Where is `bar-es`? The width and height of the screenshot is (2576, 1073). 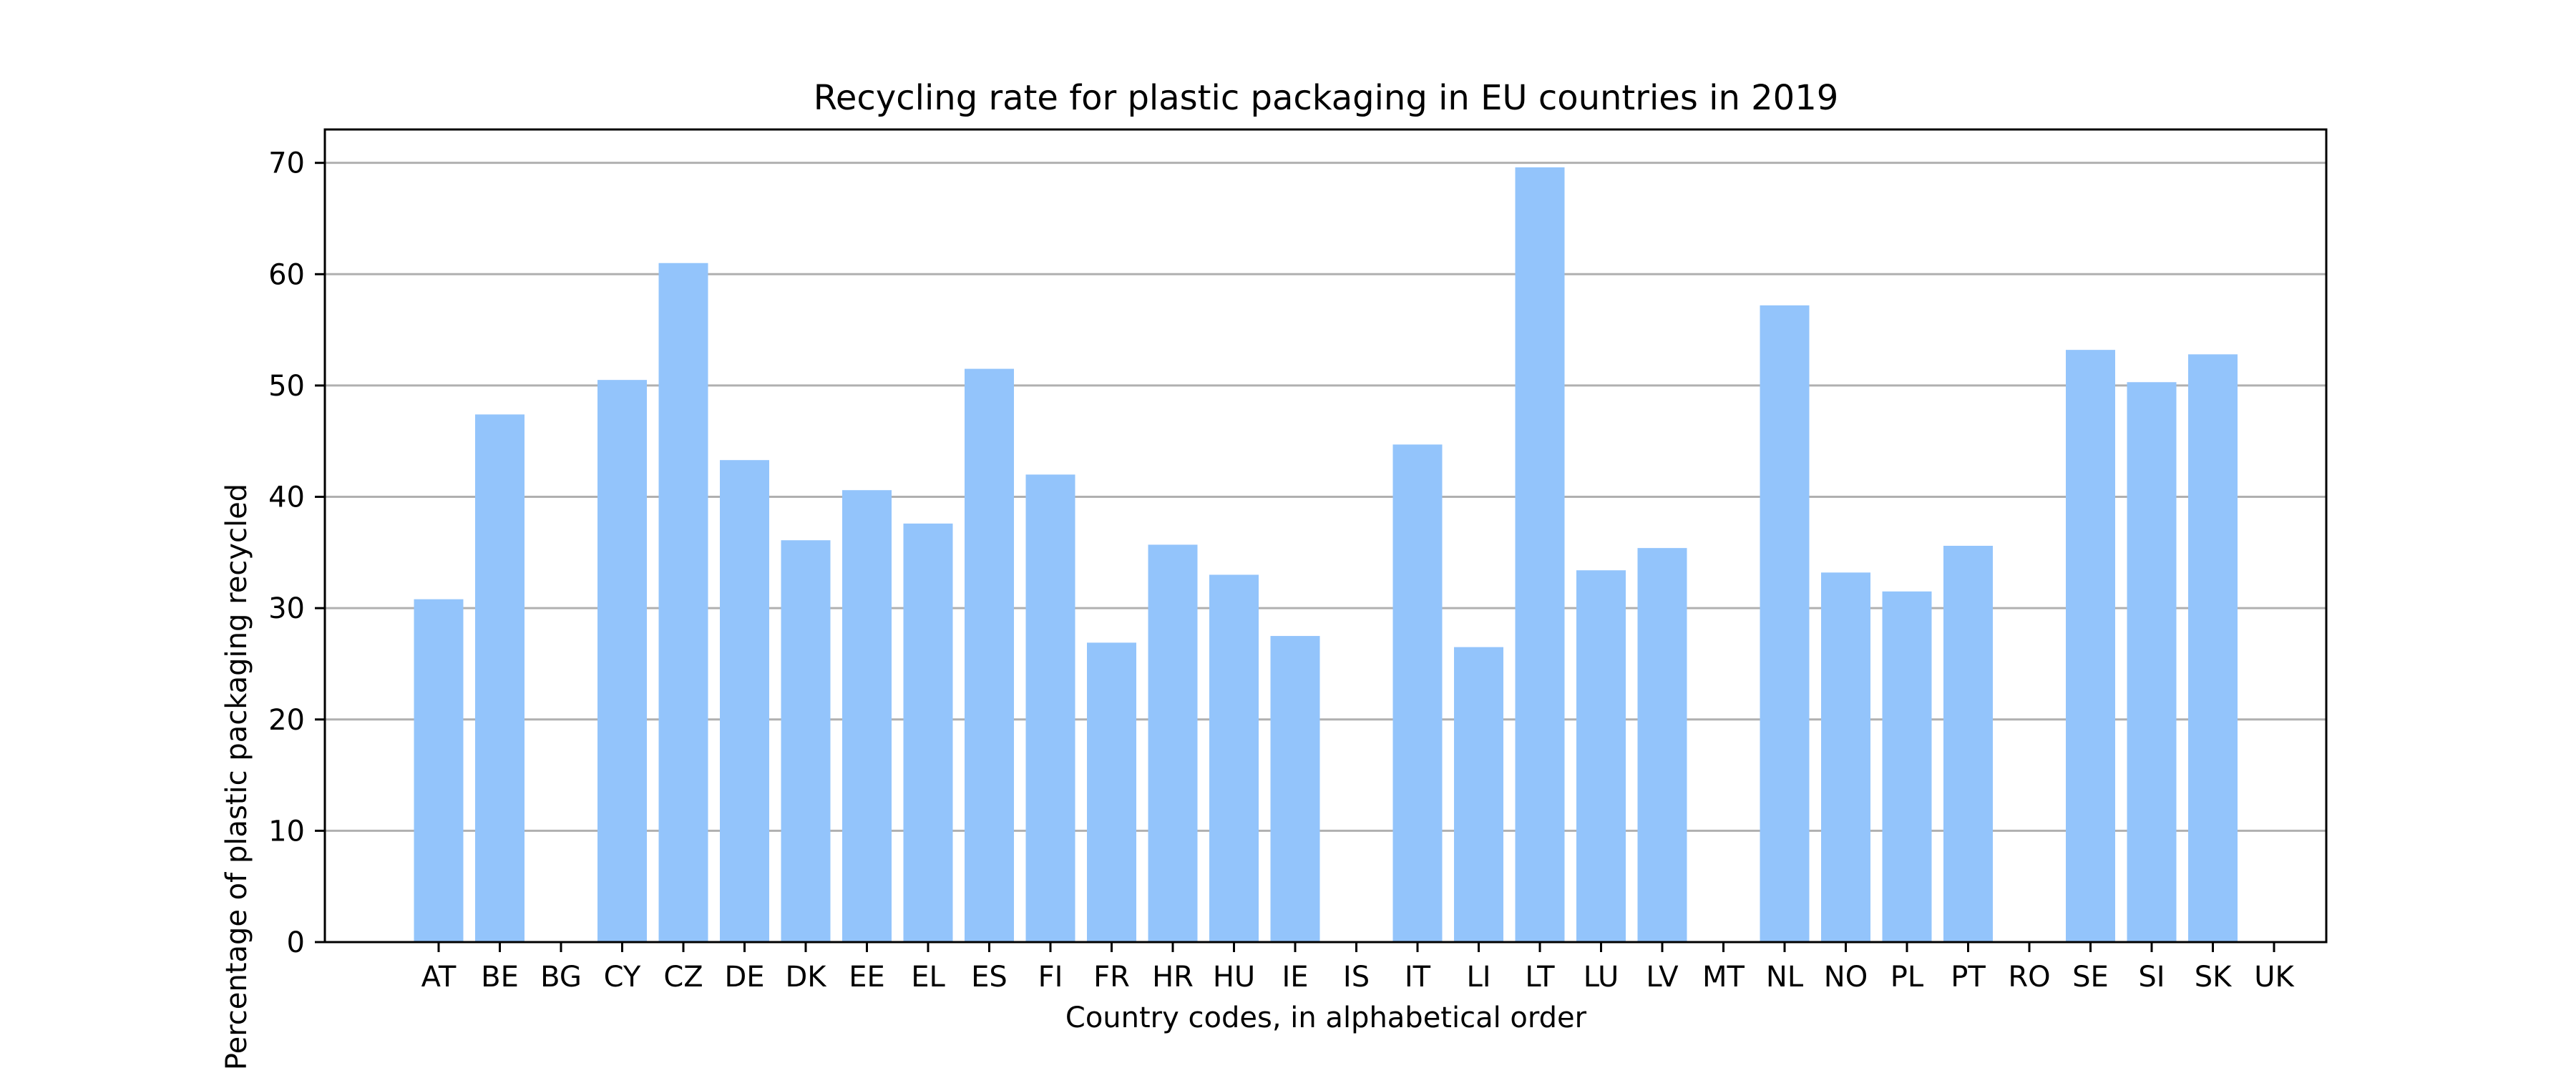 bar-es is located at coordinates (989, 655).